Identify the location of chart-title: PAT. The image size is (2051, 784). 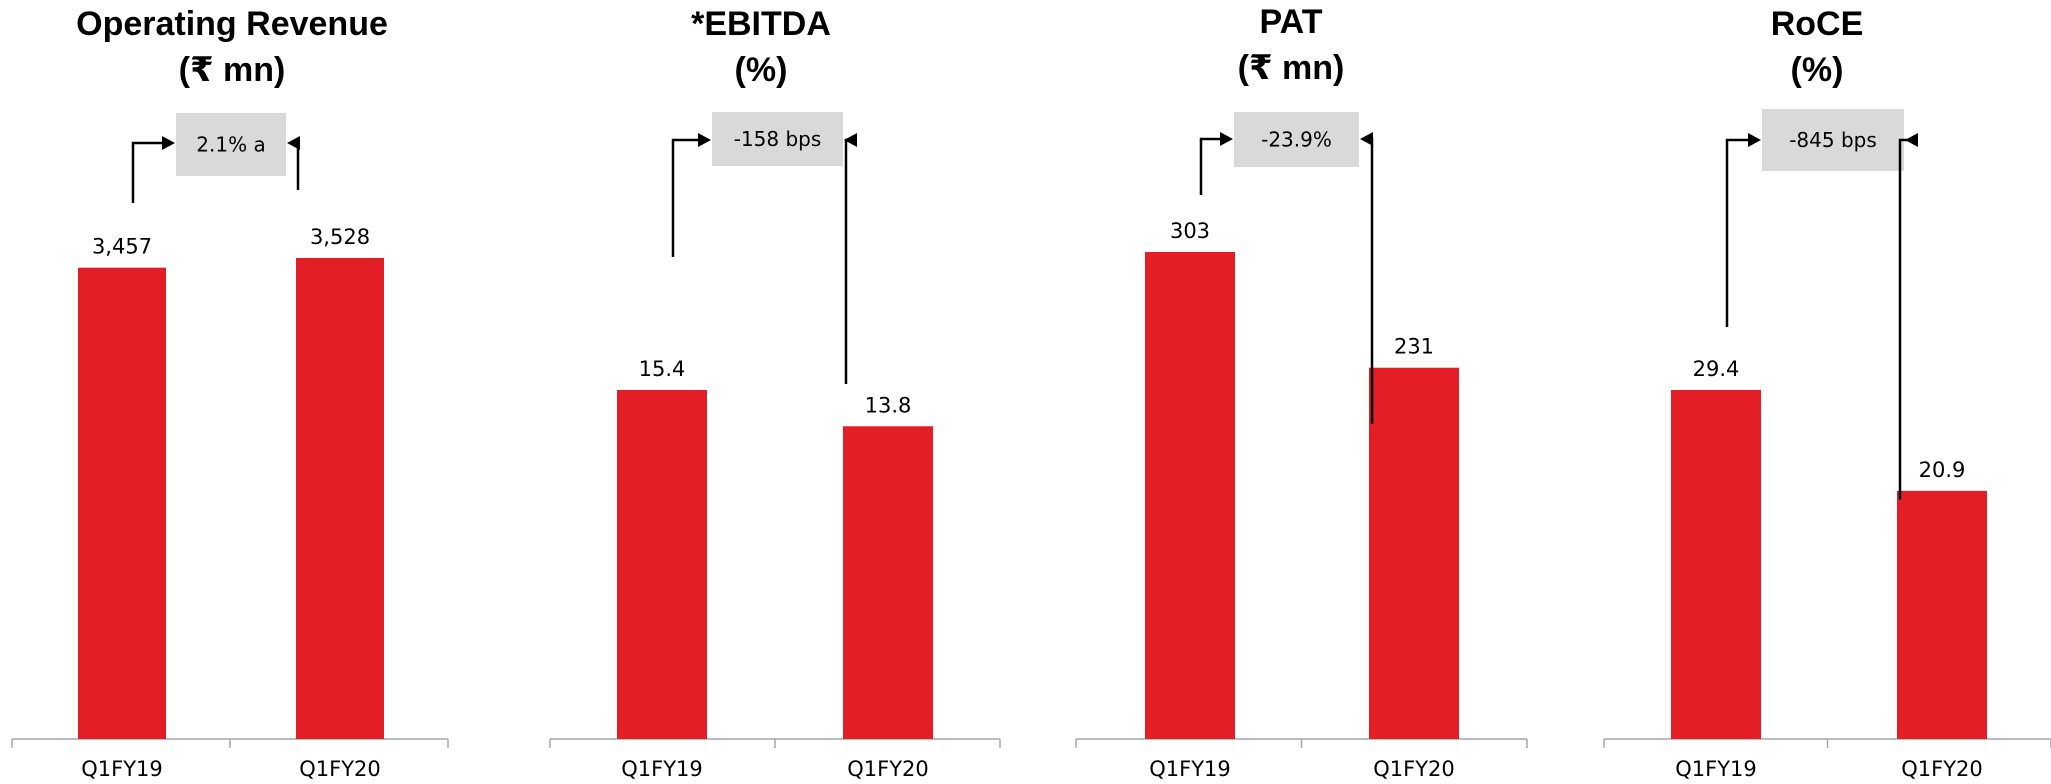
(1291, 22).